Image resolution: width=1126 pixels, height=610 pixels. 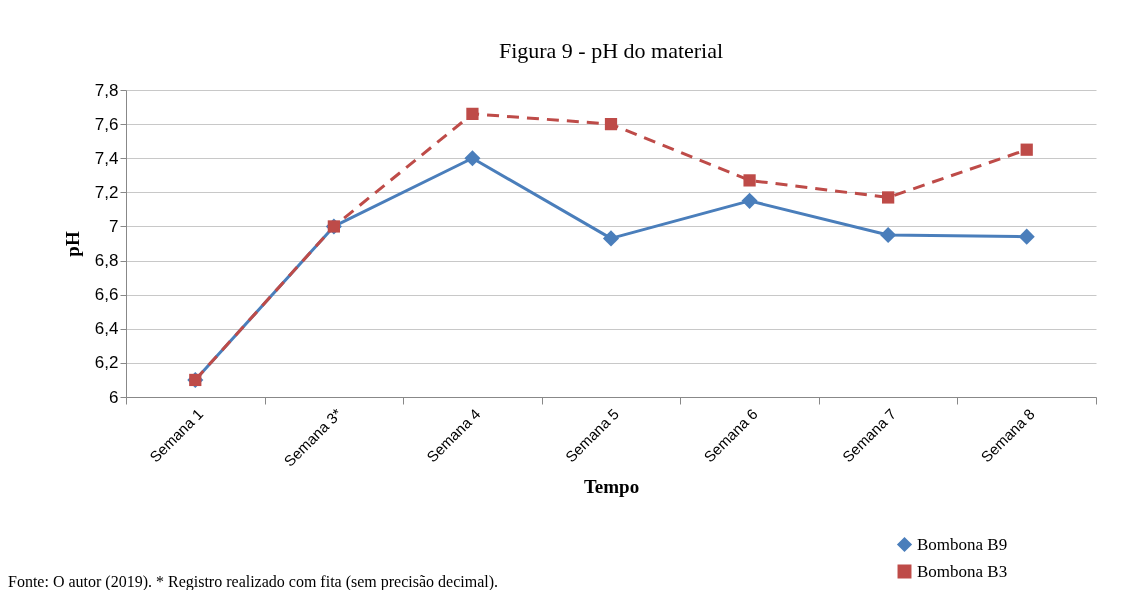 I want to click on y-tick-label: 6,6, so click(x=106, y=295).